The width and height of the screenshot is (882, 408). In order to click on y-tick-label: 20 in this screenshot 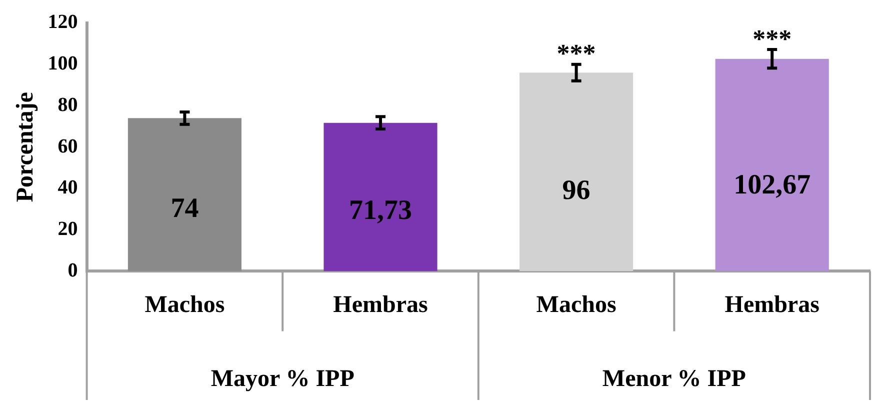, I will do `click(68, 229)`.